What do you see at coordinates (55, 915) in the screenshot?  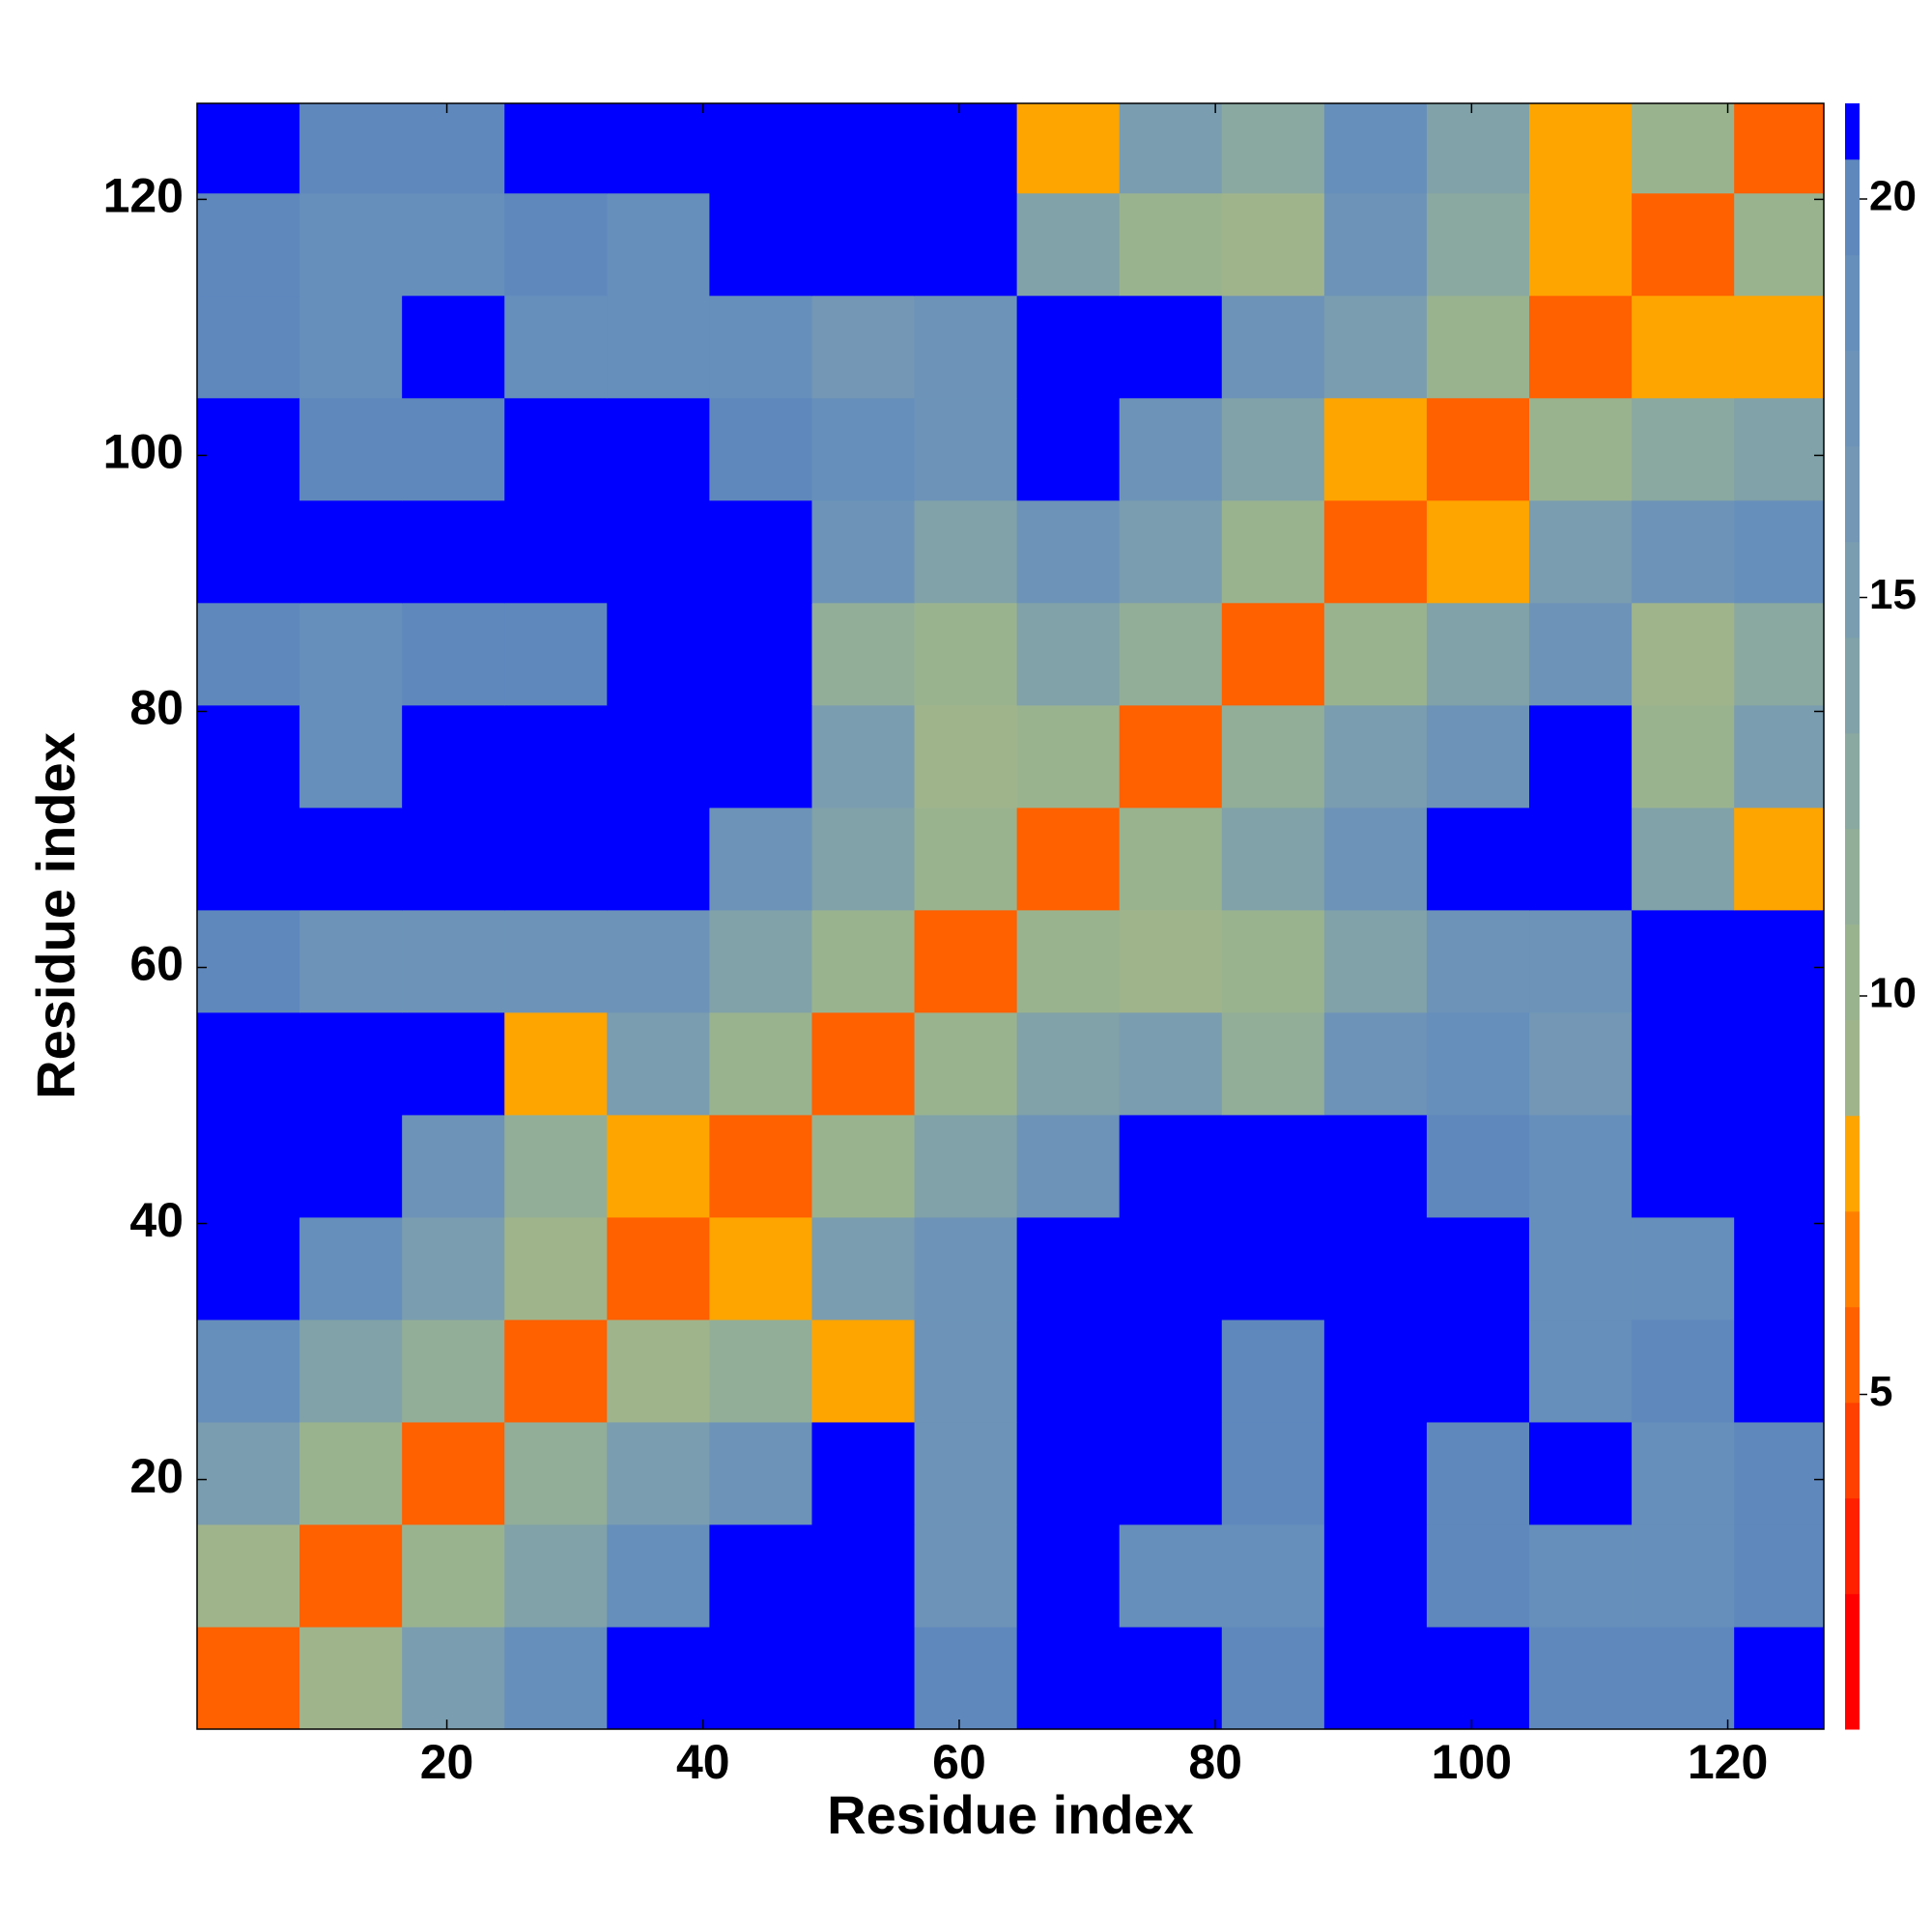 I see `y-axis-label: Residue index` at bounding box center [55, 915].